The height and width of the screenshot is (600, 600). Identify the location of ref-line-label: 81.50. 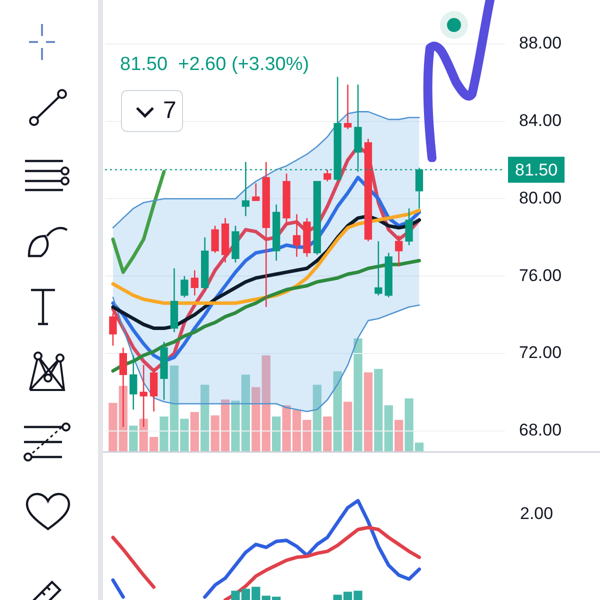
(536, 170).